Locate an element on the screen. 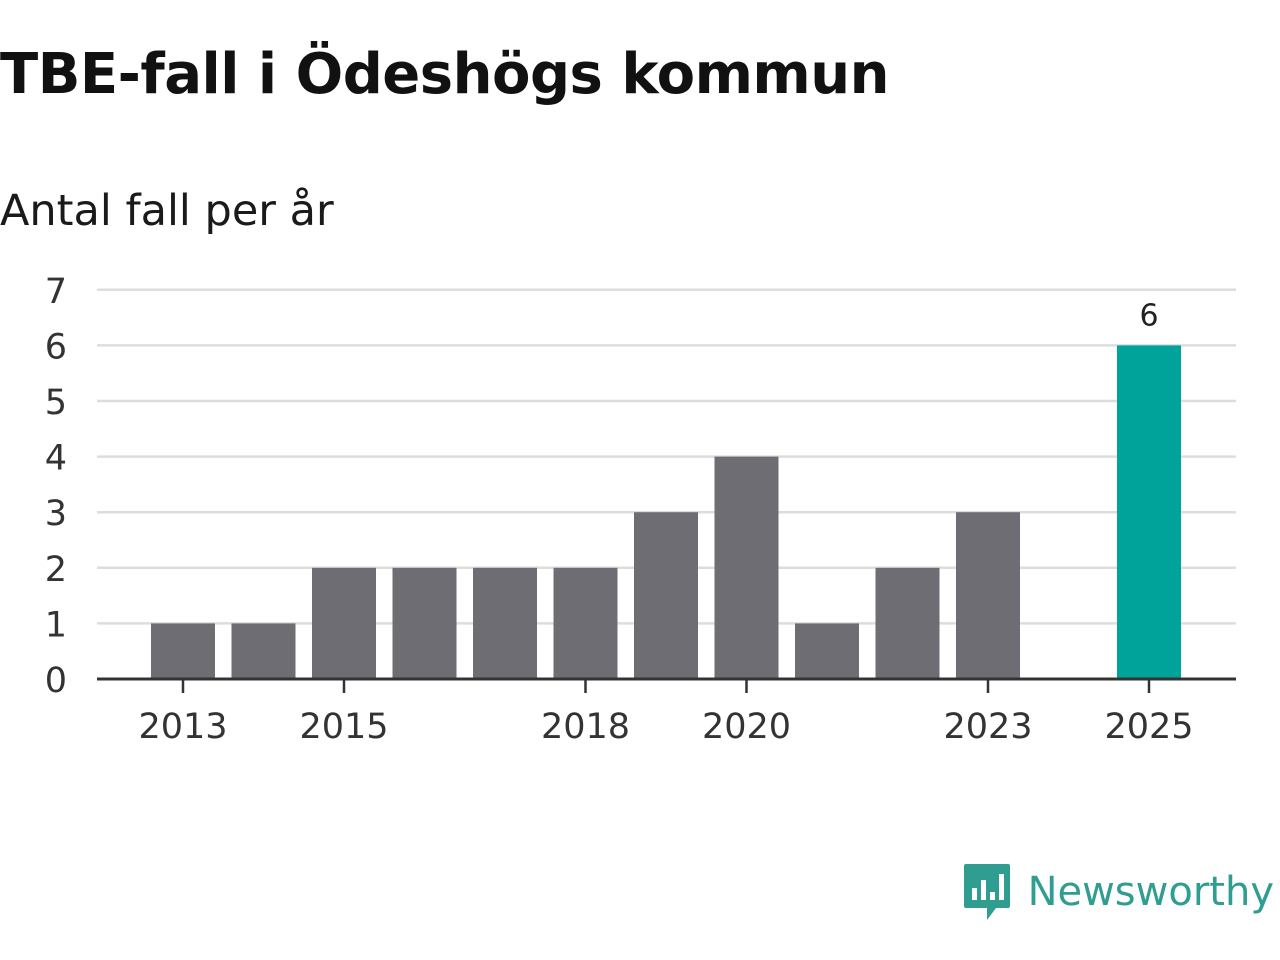 The image size is (1280, 960). y-tick-label: 3 is located at coordinates (56, 514).